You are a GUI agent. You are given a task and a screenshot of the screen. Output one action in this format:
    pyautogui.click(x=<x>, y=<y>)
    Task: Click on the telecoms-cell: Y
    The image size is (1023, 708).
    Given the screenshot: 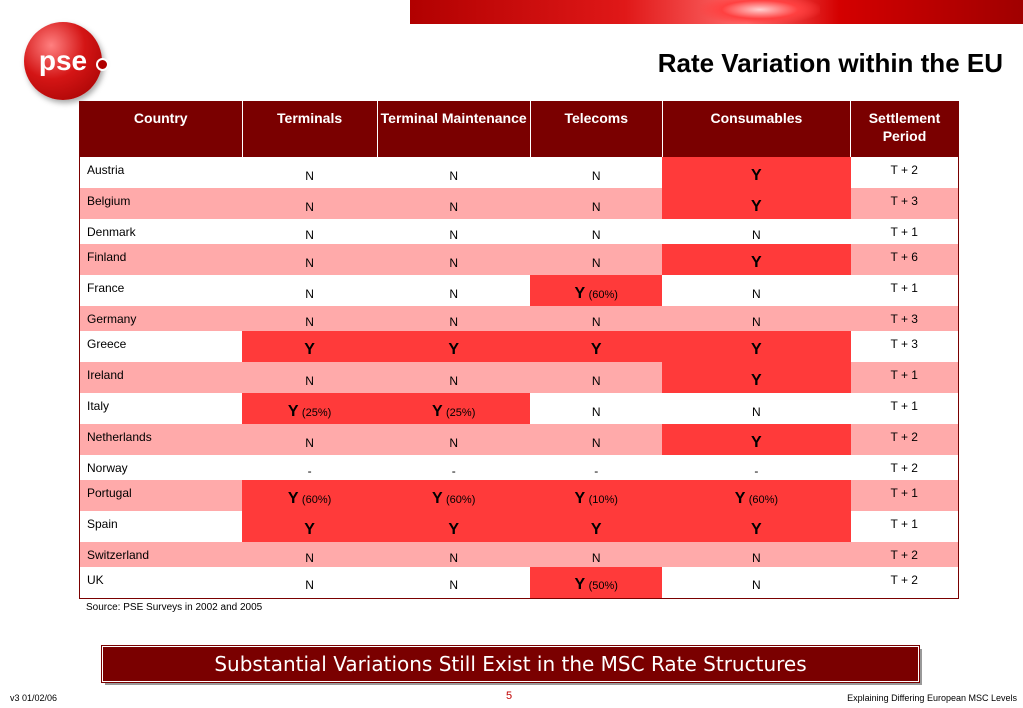 What is the action you would take?
    pyautogui.click(x=596, y=346)
    